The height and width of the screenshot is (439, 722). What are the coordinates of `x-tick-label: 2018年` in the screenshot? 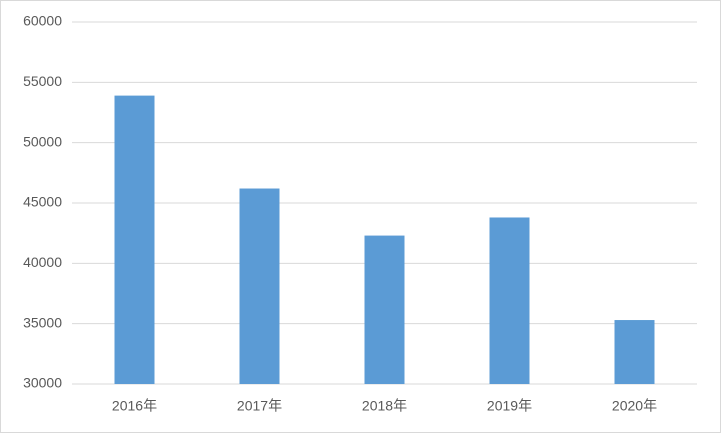 It's located at (384, 406).